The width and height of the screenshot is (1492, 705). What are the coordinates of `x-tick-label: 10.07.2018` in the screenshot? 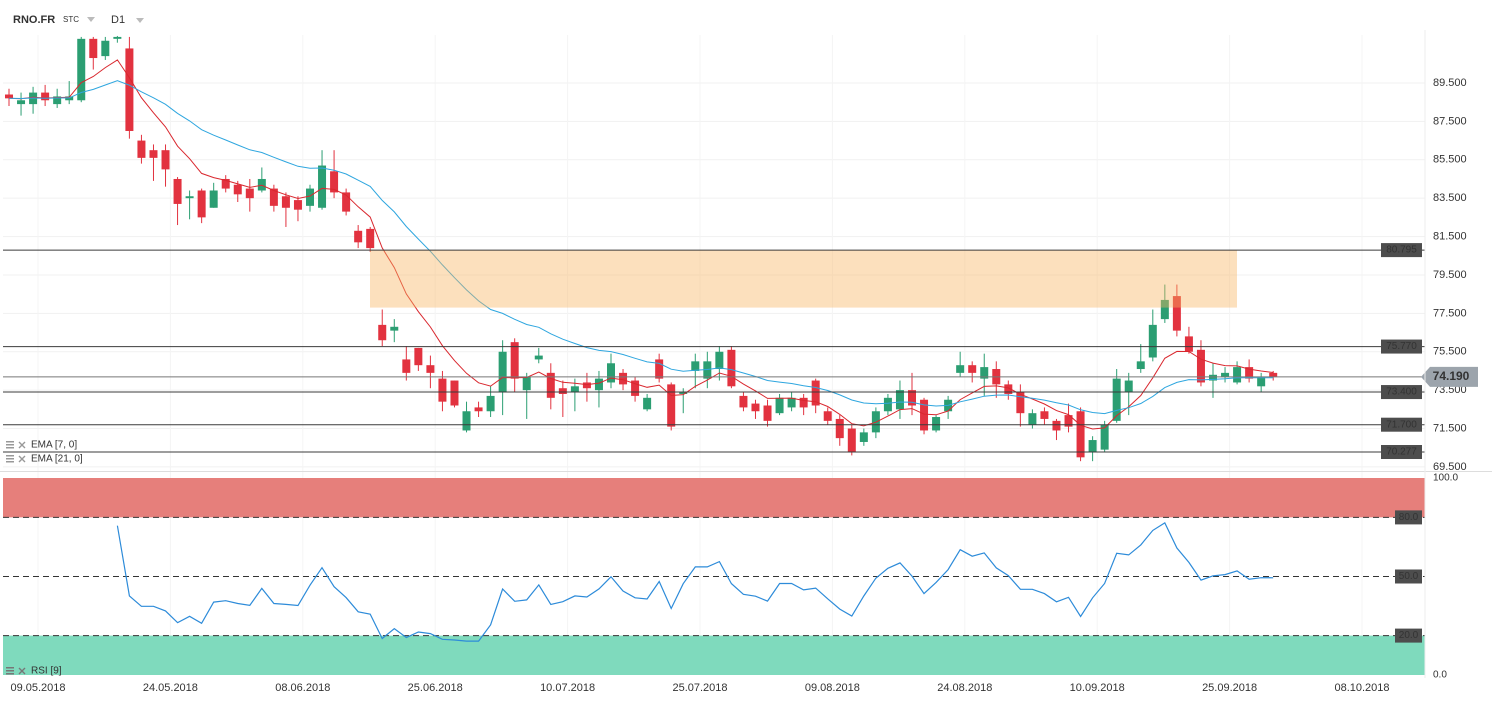 It's located at (567, 688).